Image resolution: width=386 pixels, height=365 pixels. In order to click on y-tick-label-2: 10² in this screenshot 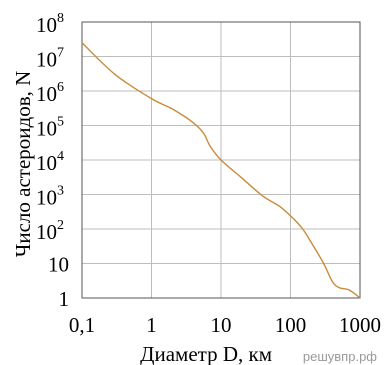, I will do `click(50, 231)`.